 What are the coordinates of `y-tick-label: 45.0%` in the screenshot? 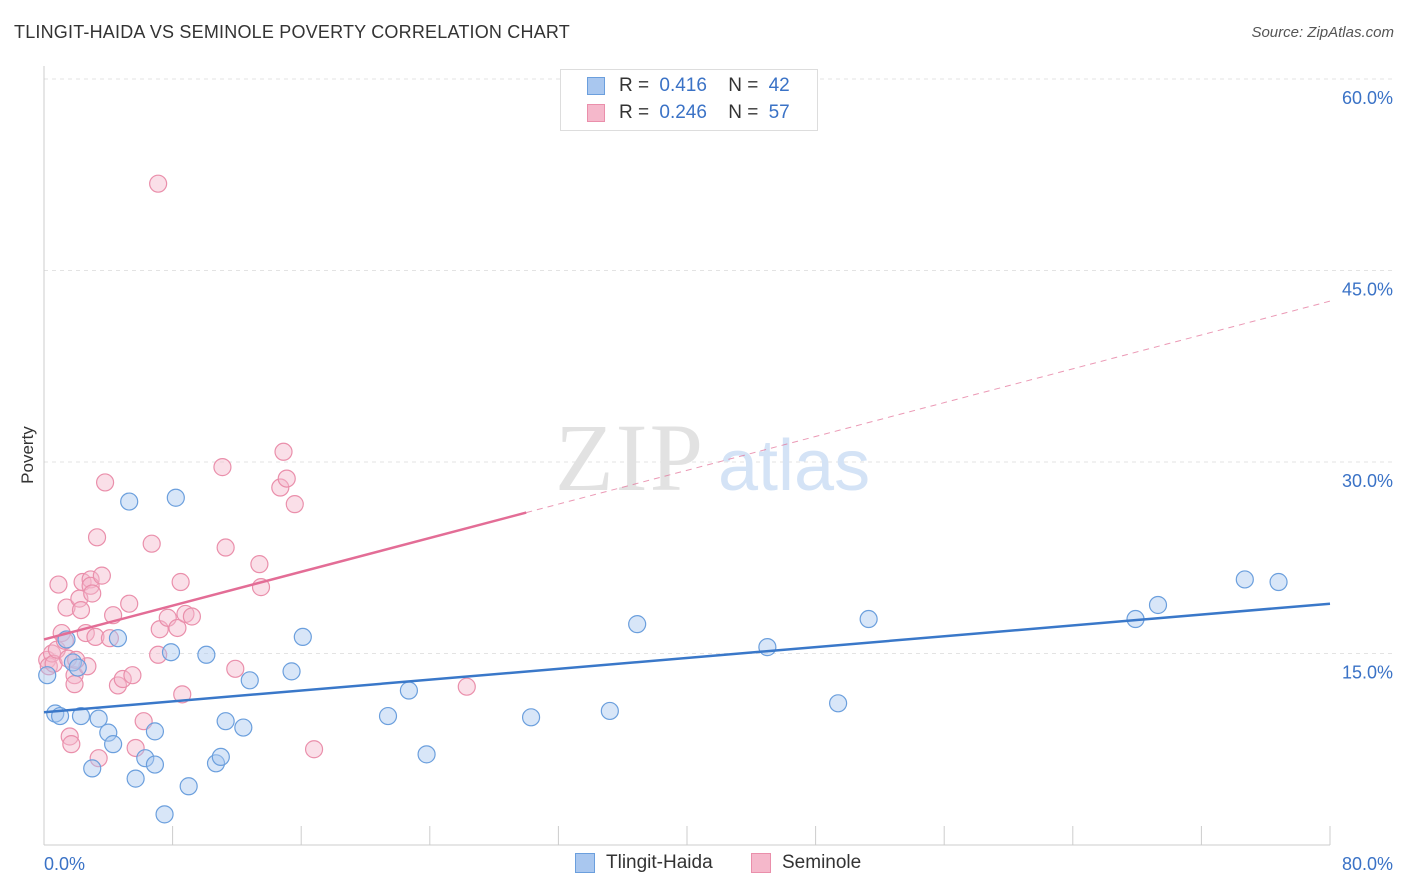 It's located at (1367, 290).